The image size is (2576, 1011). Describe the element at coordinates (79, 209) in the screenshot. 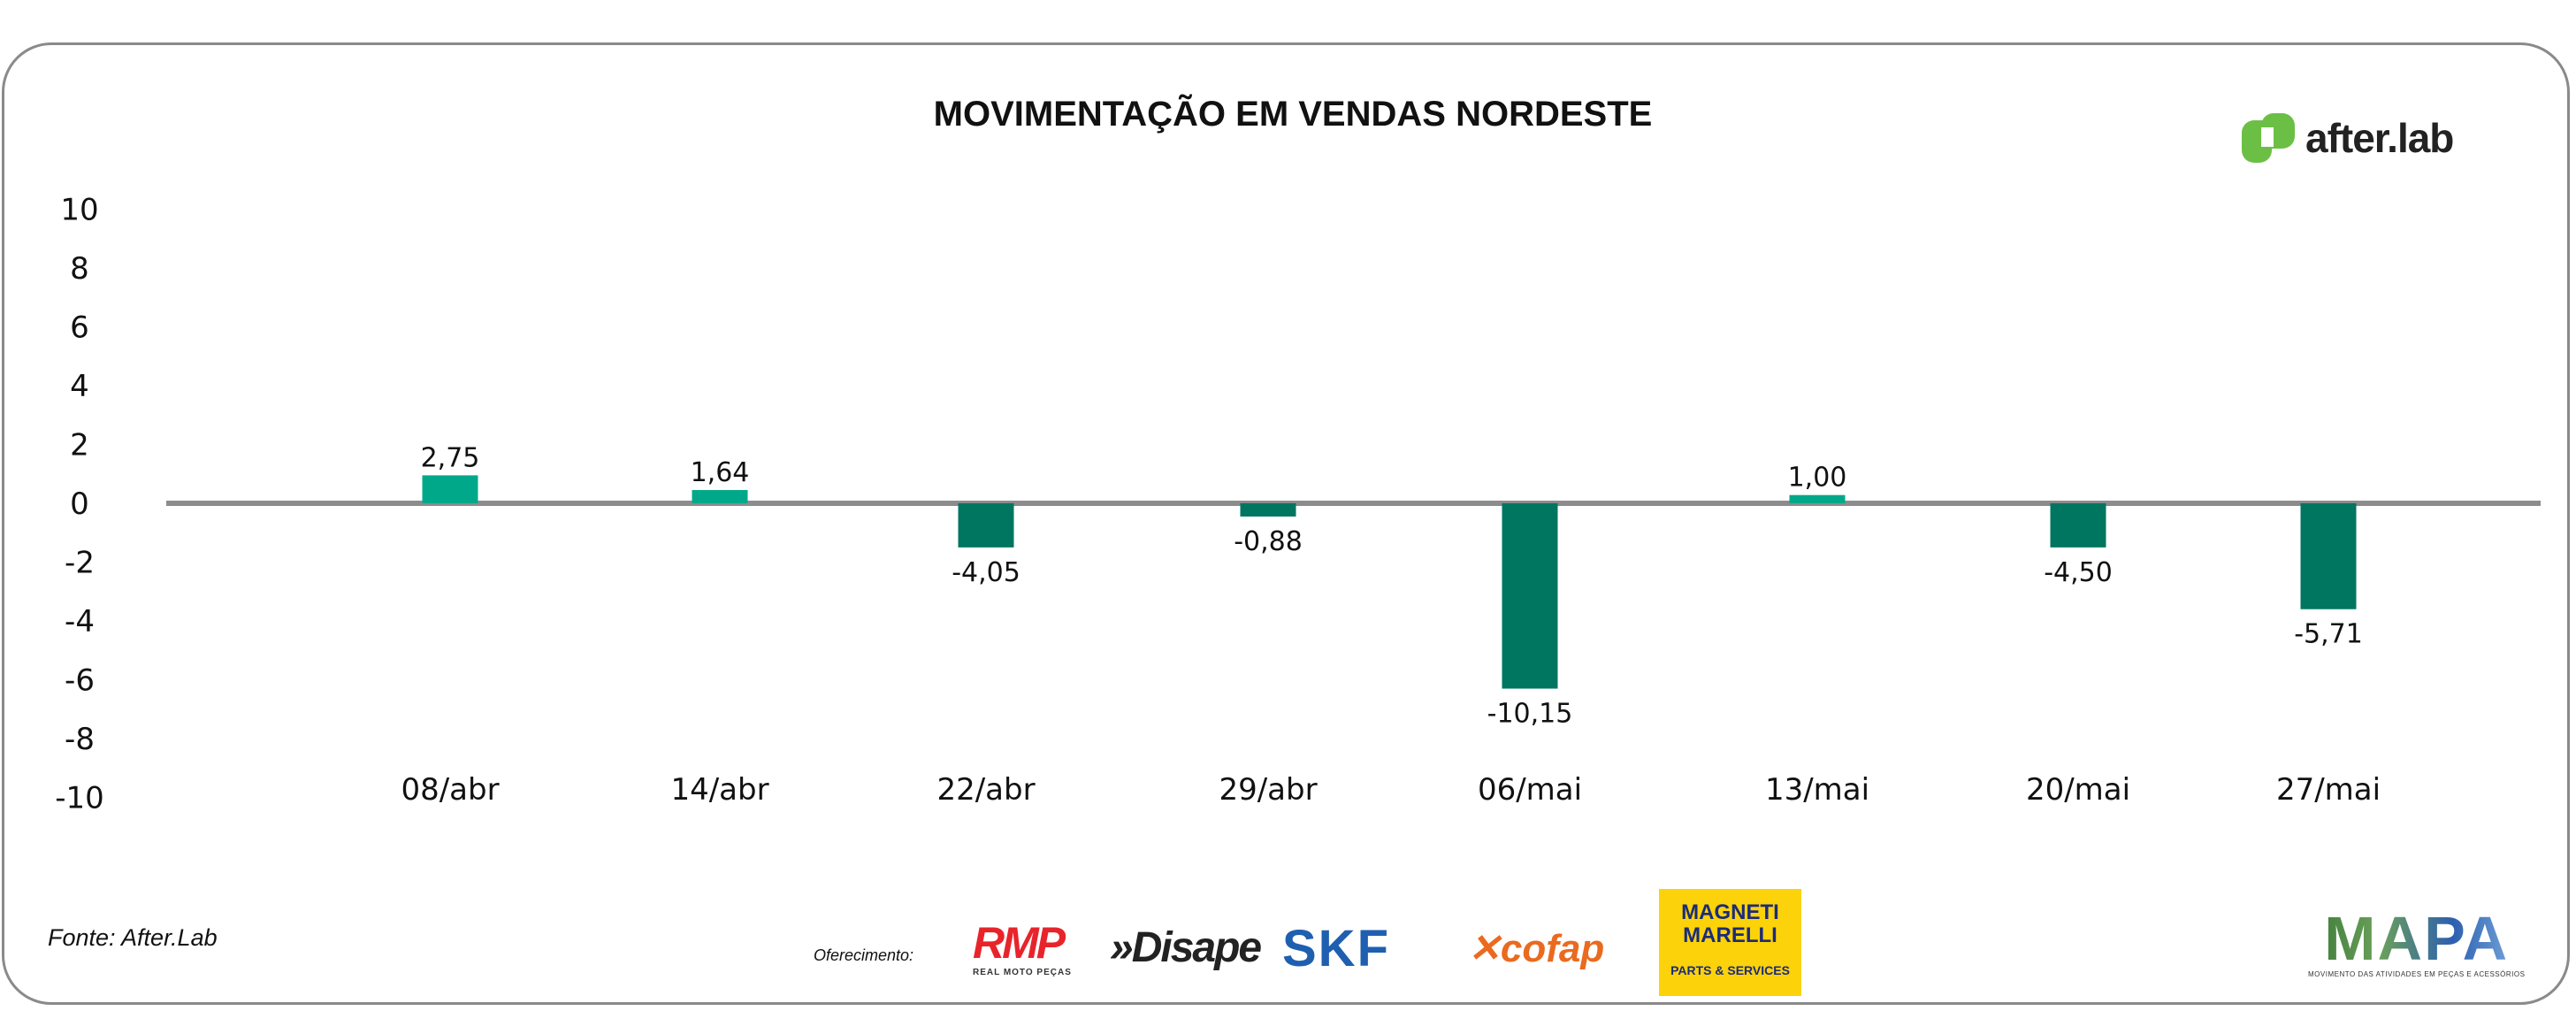

I see `y-tick-label: 10` at that location.